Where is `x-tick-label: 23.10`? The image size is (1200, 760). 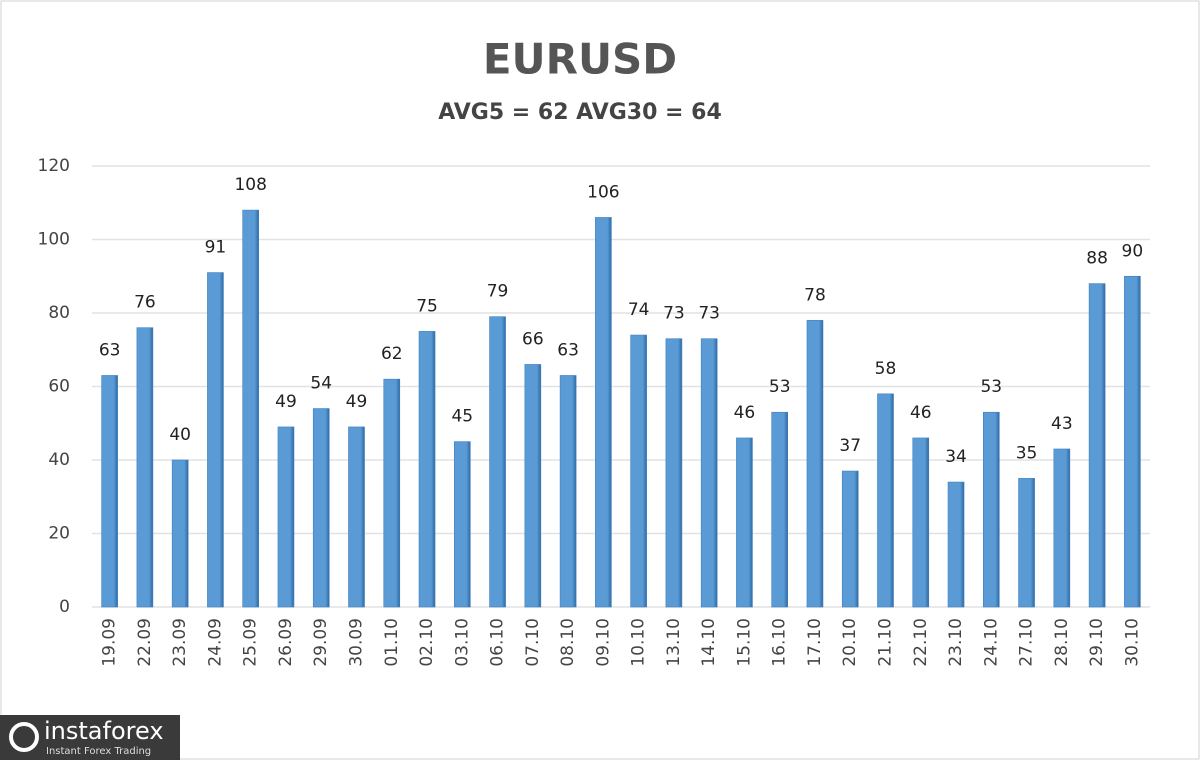
x-tick-label: 23.10 is located at coordinates (956, 642).